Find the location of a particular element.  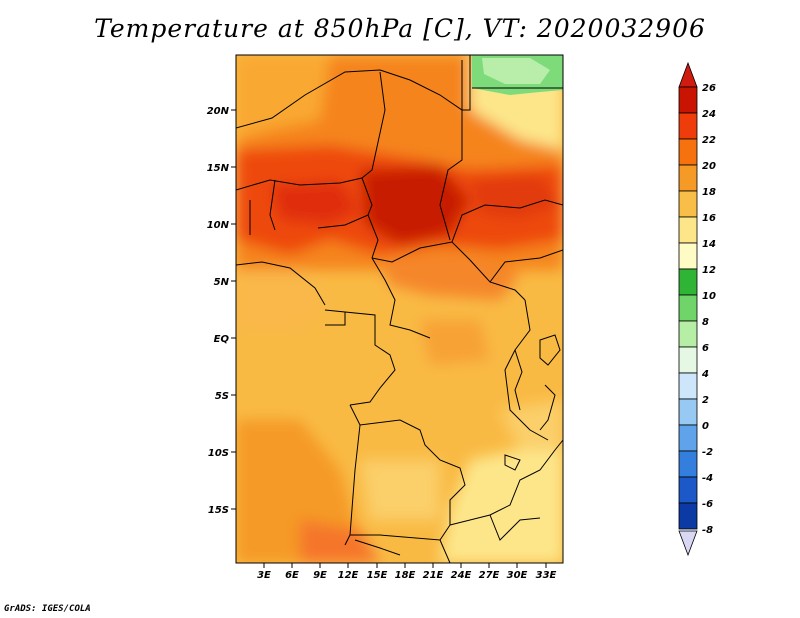

colorbar-label-10: 10 is located at coordinates (709, 296).